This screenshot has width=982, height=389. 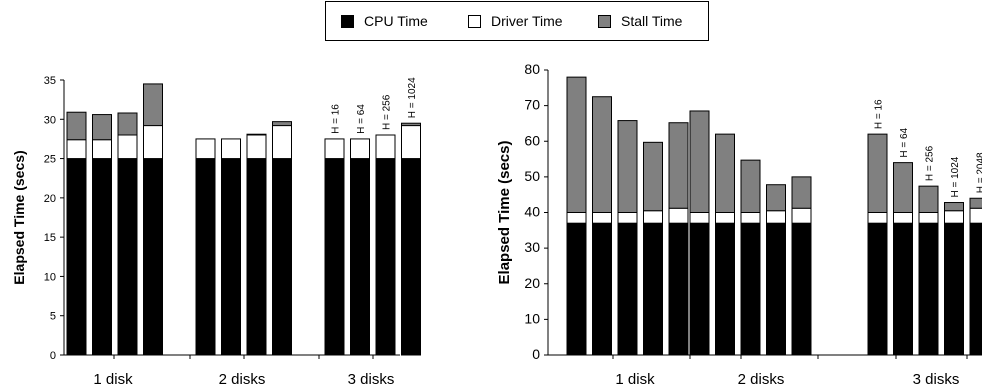 What do you see at coordinates (50, 199) in the screenshot?
I see `y-tick-label: 20` at bounding box center [50, 199].